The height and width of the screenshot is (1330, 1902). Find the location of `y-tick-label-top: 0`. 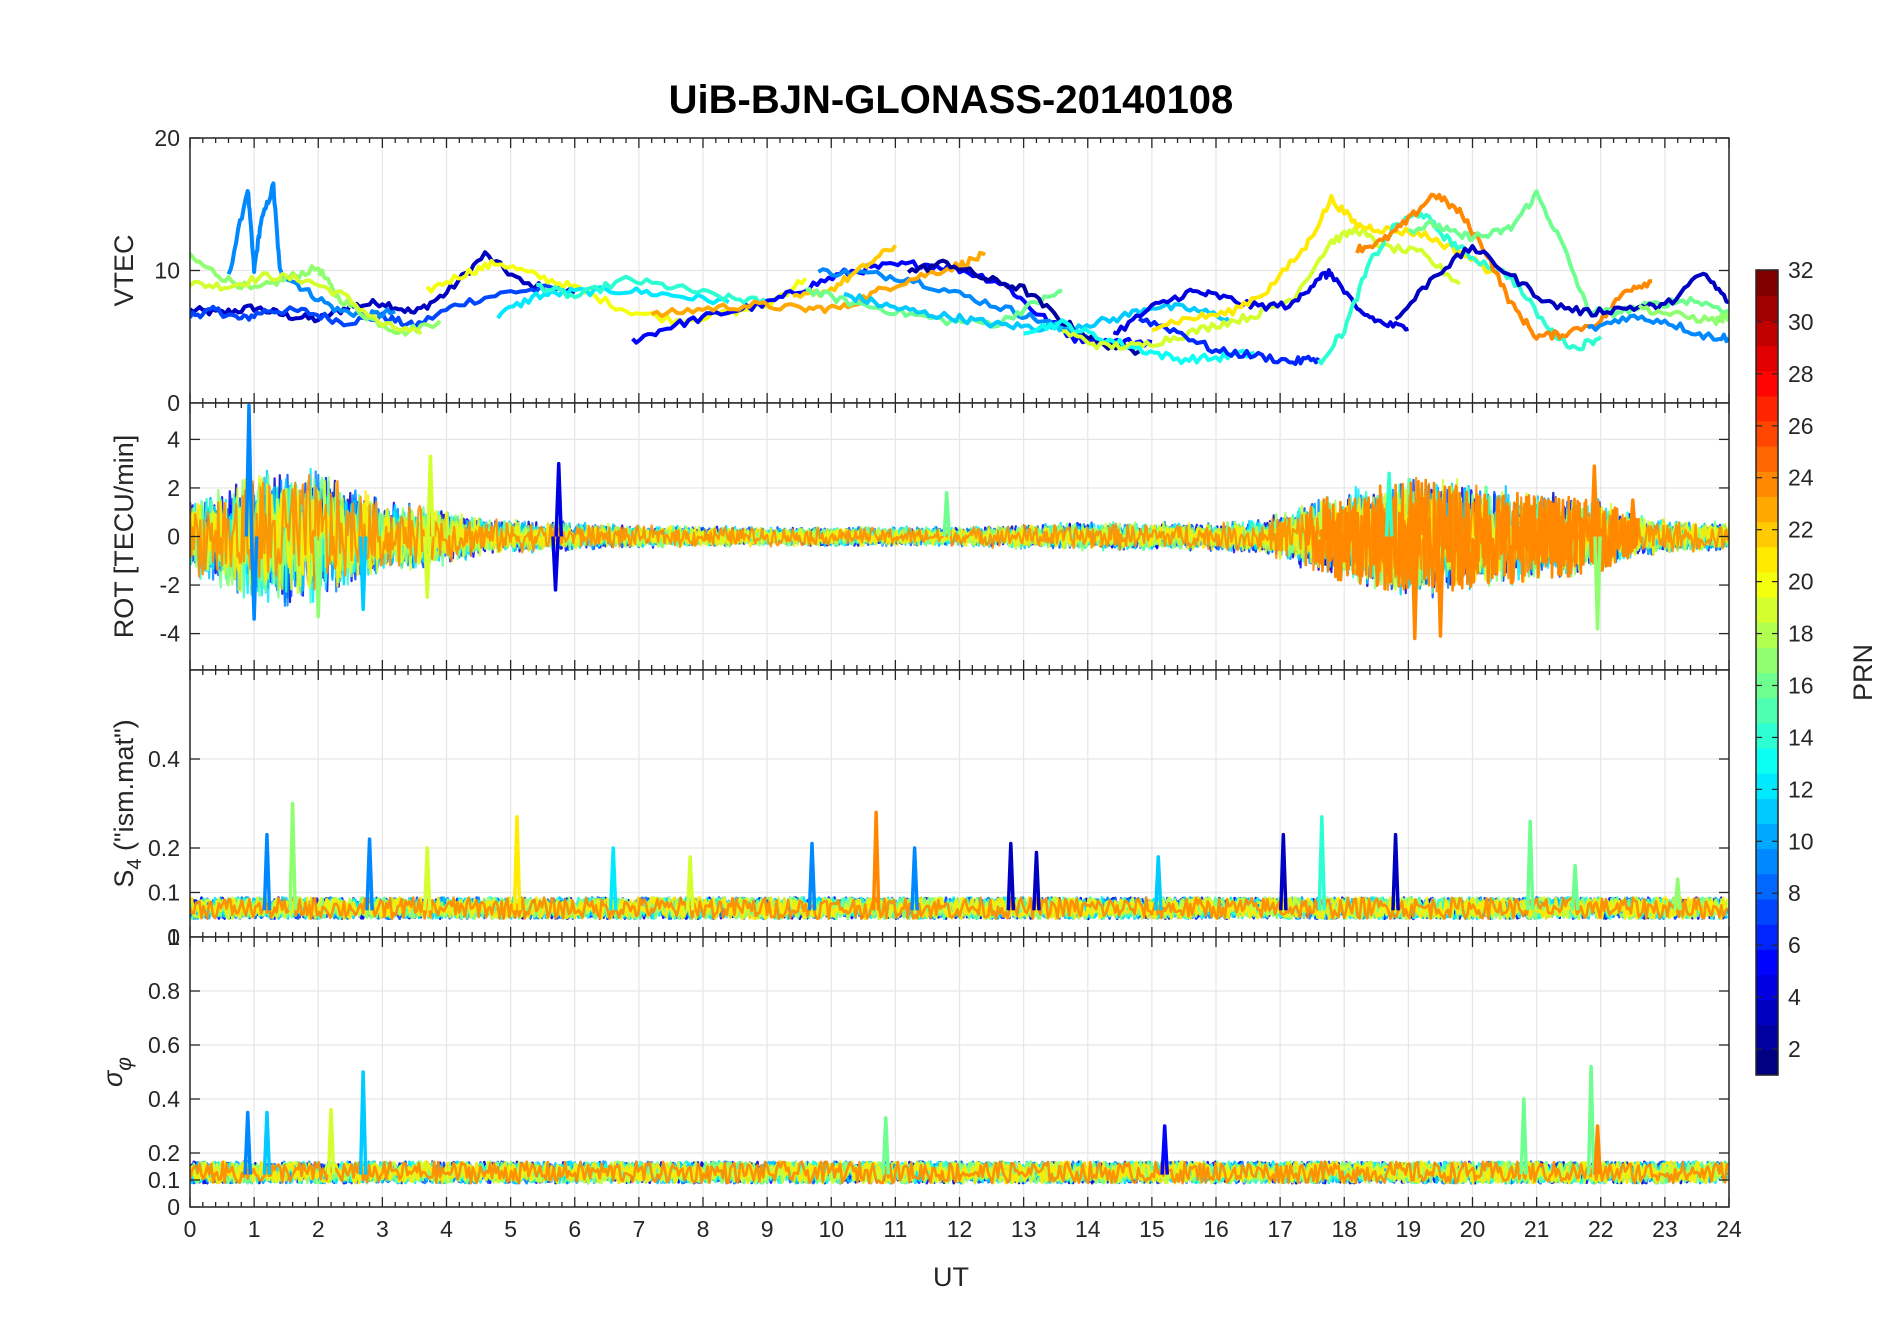

y-tick-label-top: 0 is located at coordinates (173, 403).